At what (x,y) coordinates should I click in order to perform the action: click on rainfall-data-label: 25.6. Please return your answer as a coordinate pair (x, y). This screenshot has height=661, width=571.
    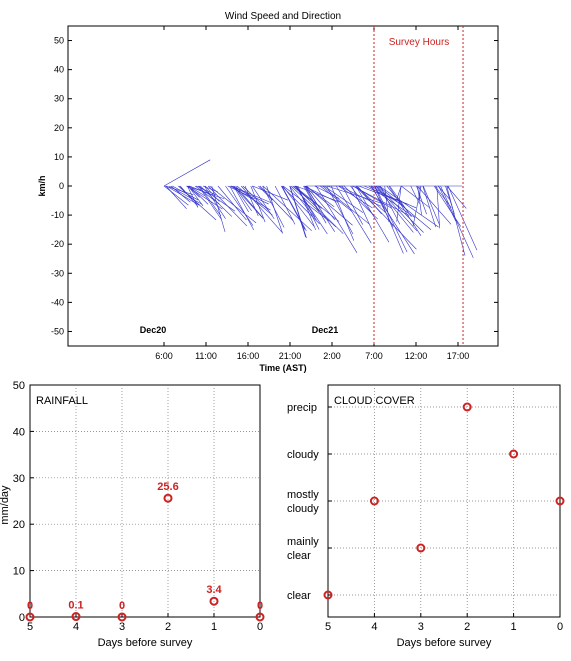
    Looking at the image, I should click on (167, 487).